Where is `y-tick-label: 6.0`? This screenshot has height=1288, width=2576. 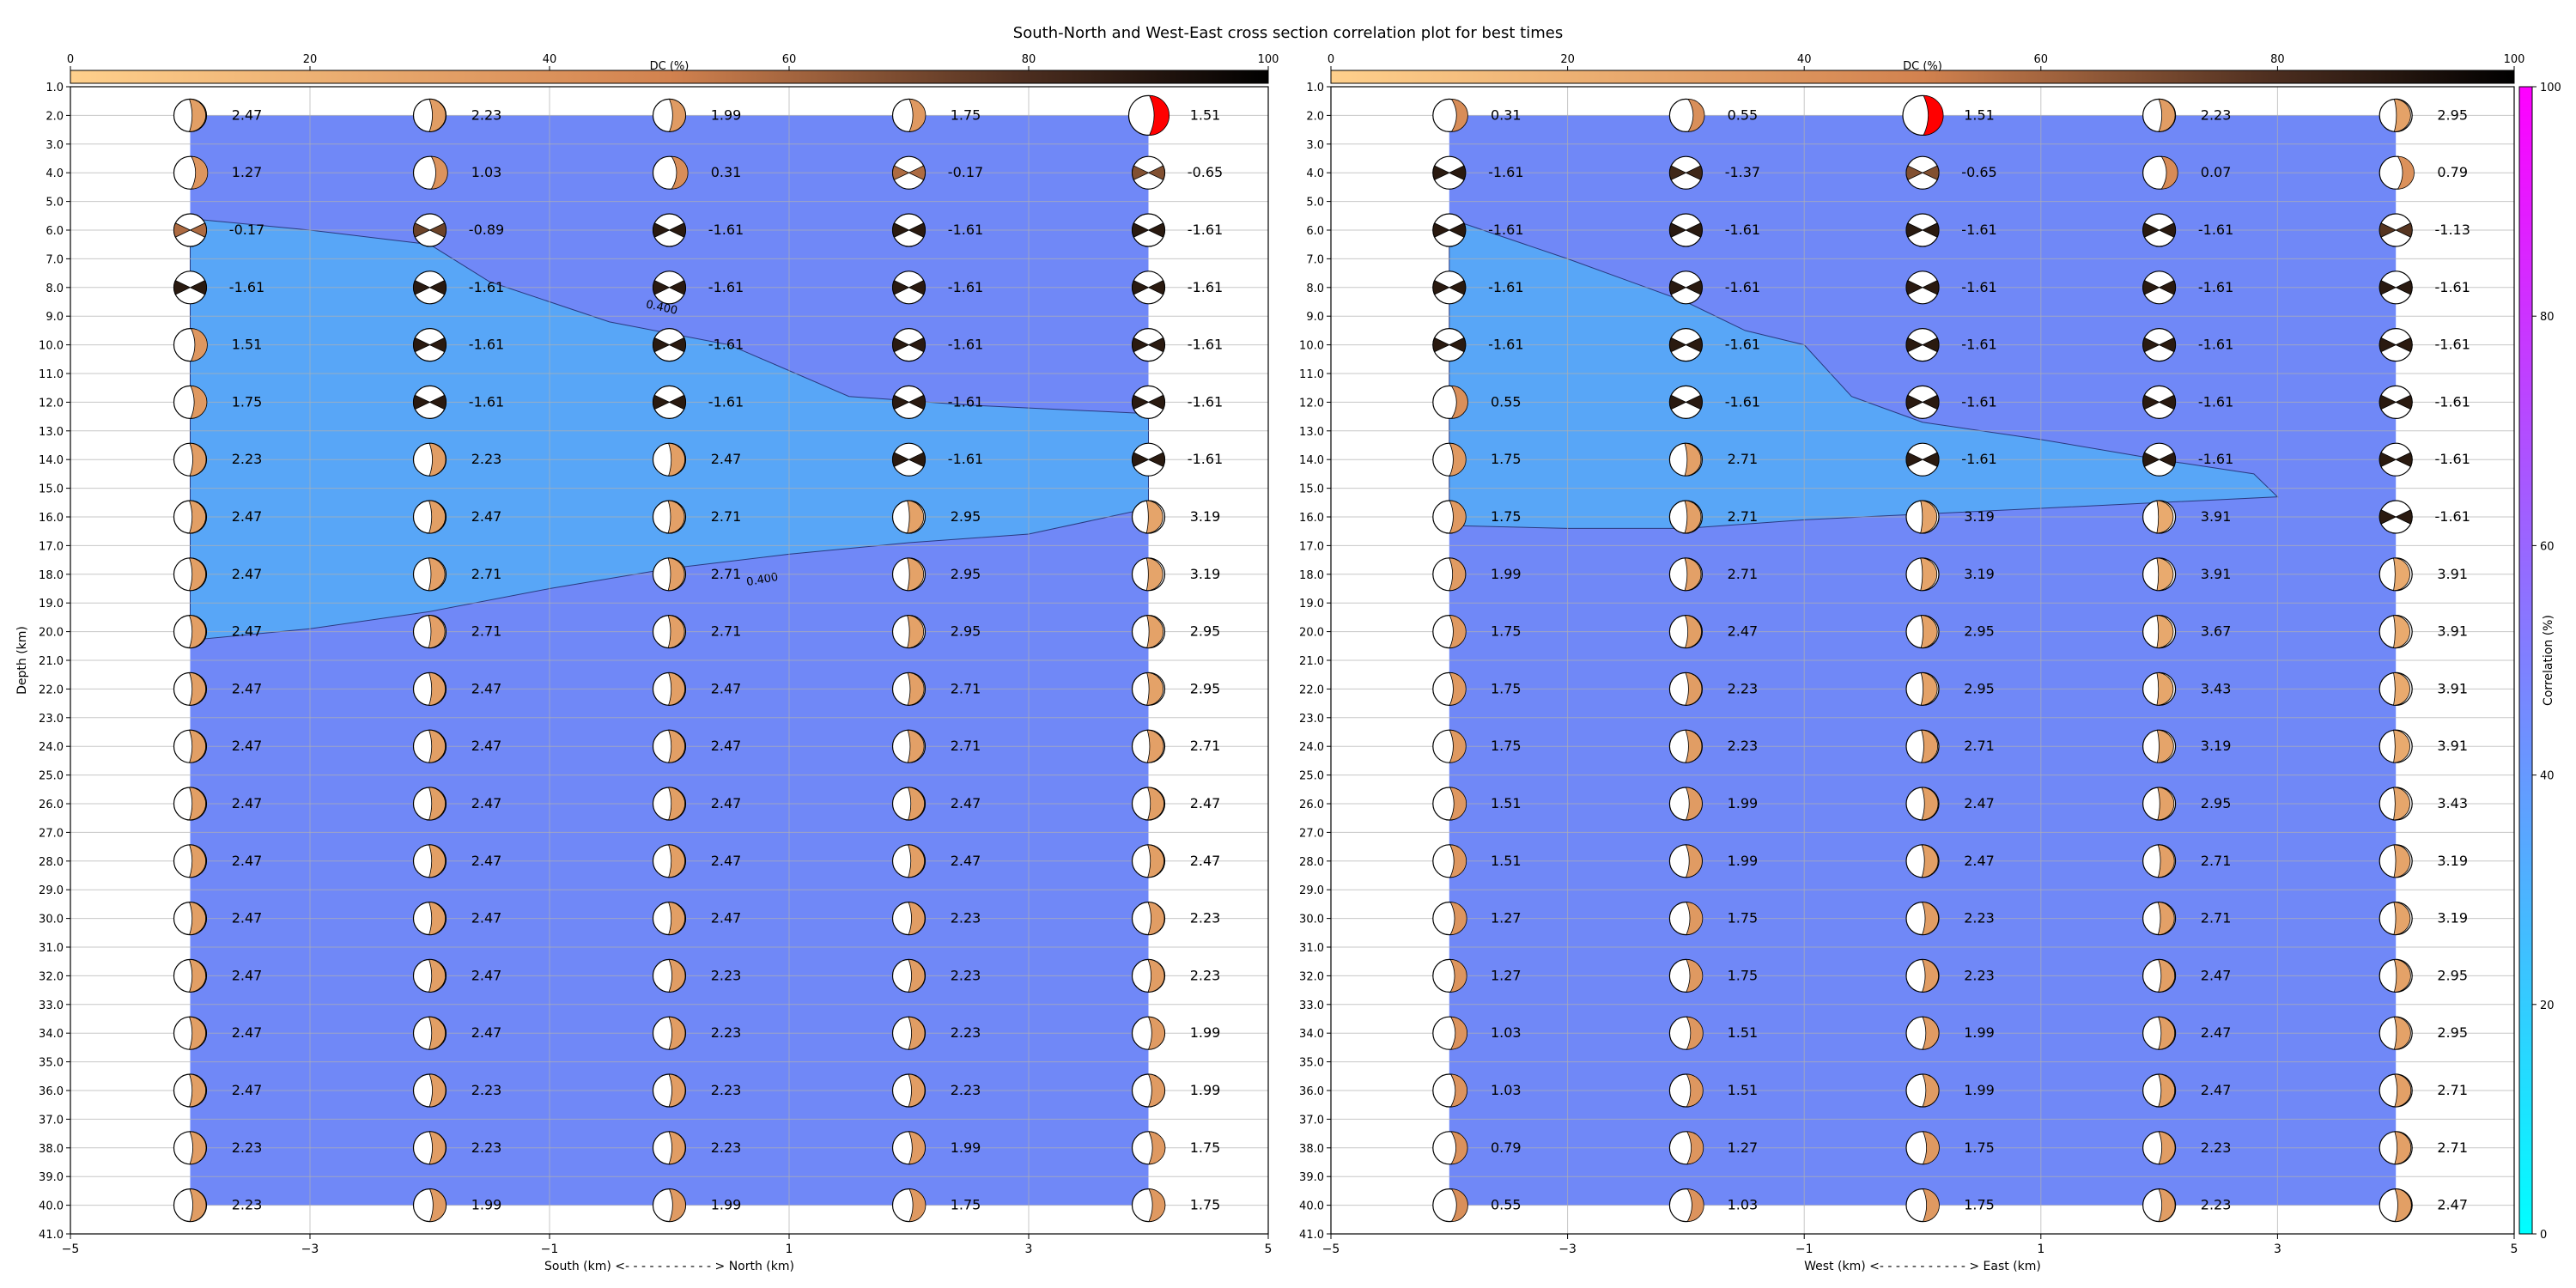
y-tick-label: 6.0 is located at coordinates (1315, 231).